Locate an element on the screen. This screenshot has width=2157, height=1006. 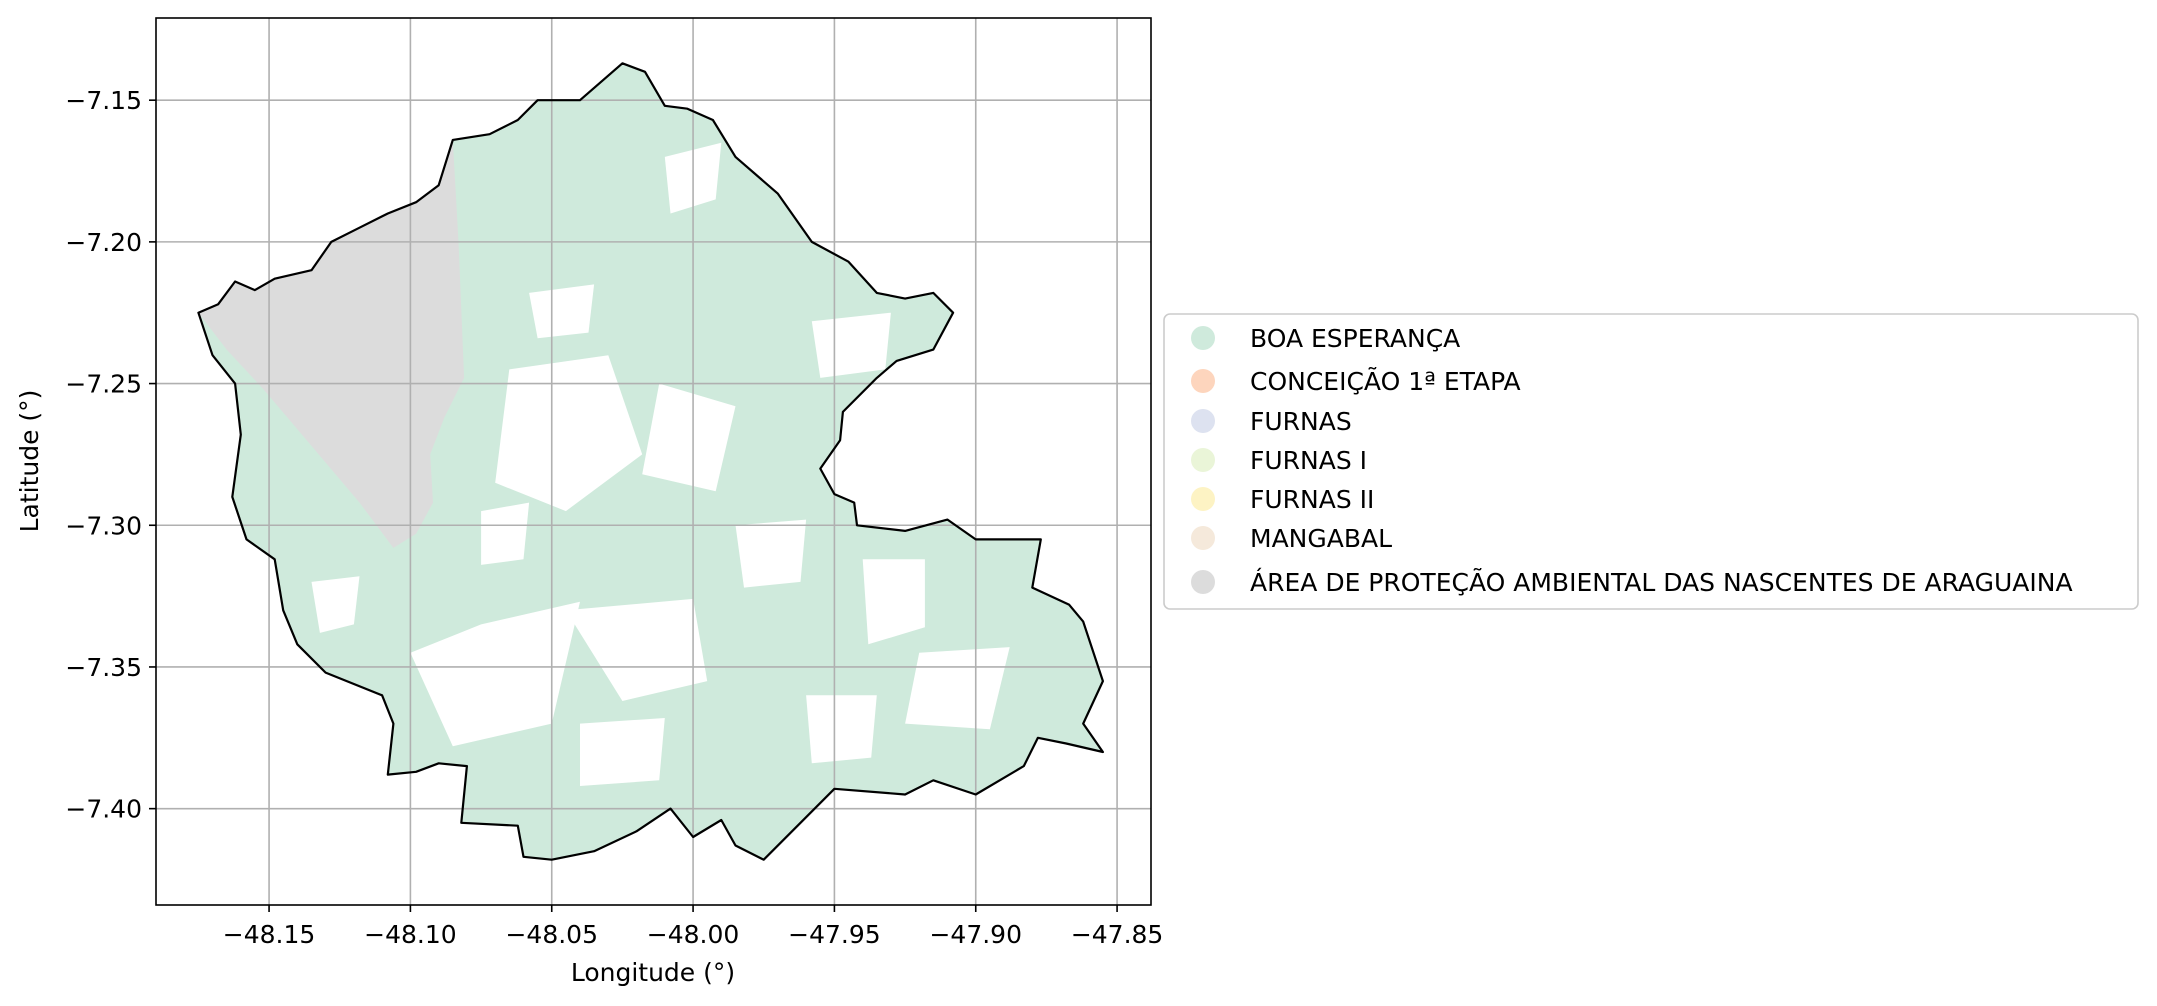
legend-label: BOA ESPERANÇA is located at coordinates (1355, 338).